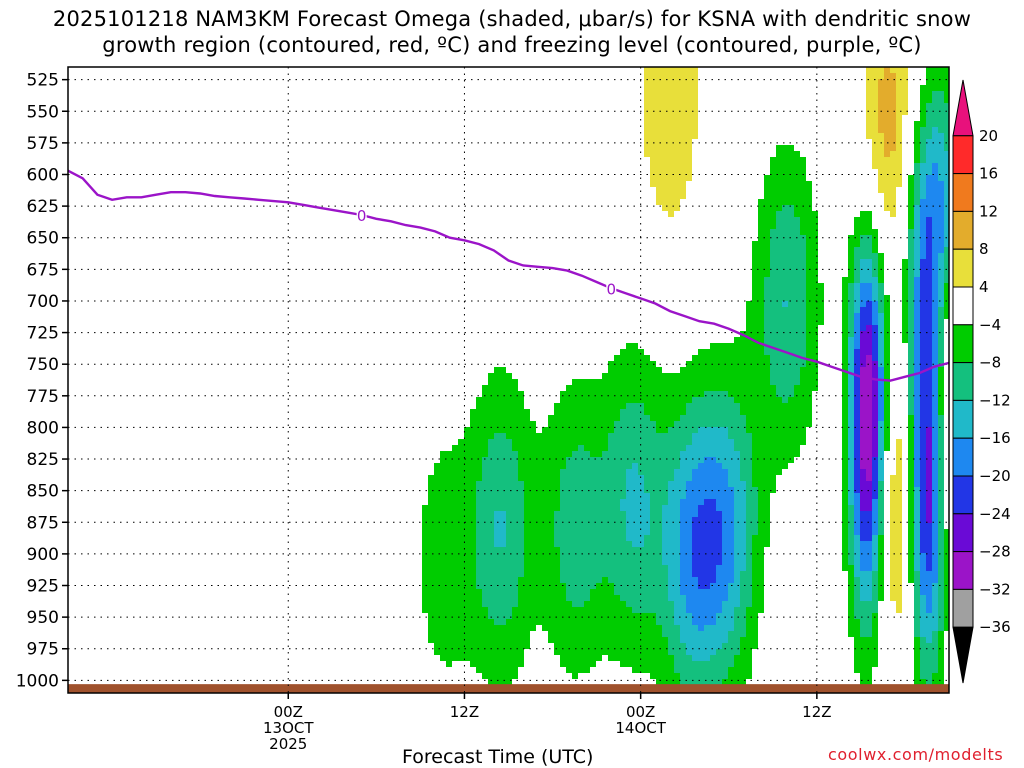 This screenshot has width=1024, height=768. What do you see at coordinates (963, 457) in the screenshot?
I see `colorbar-swatch` at bounding box center [963, 457].